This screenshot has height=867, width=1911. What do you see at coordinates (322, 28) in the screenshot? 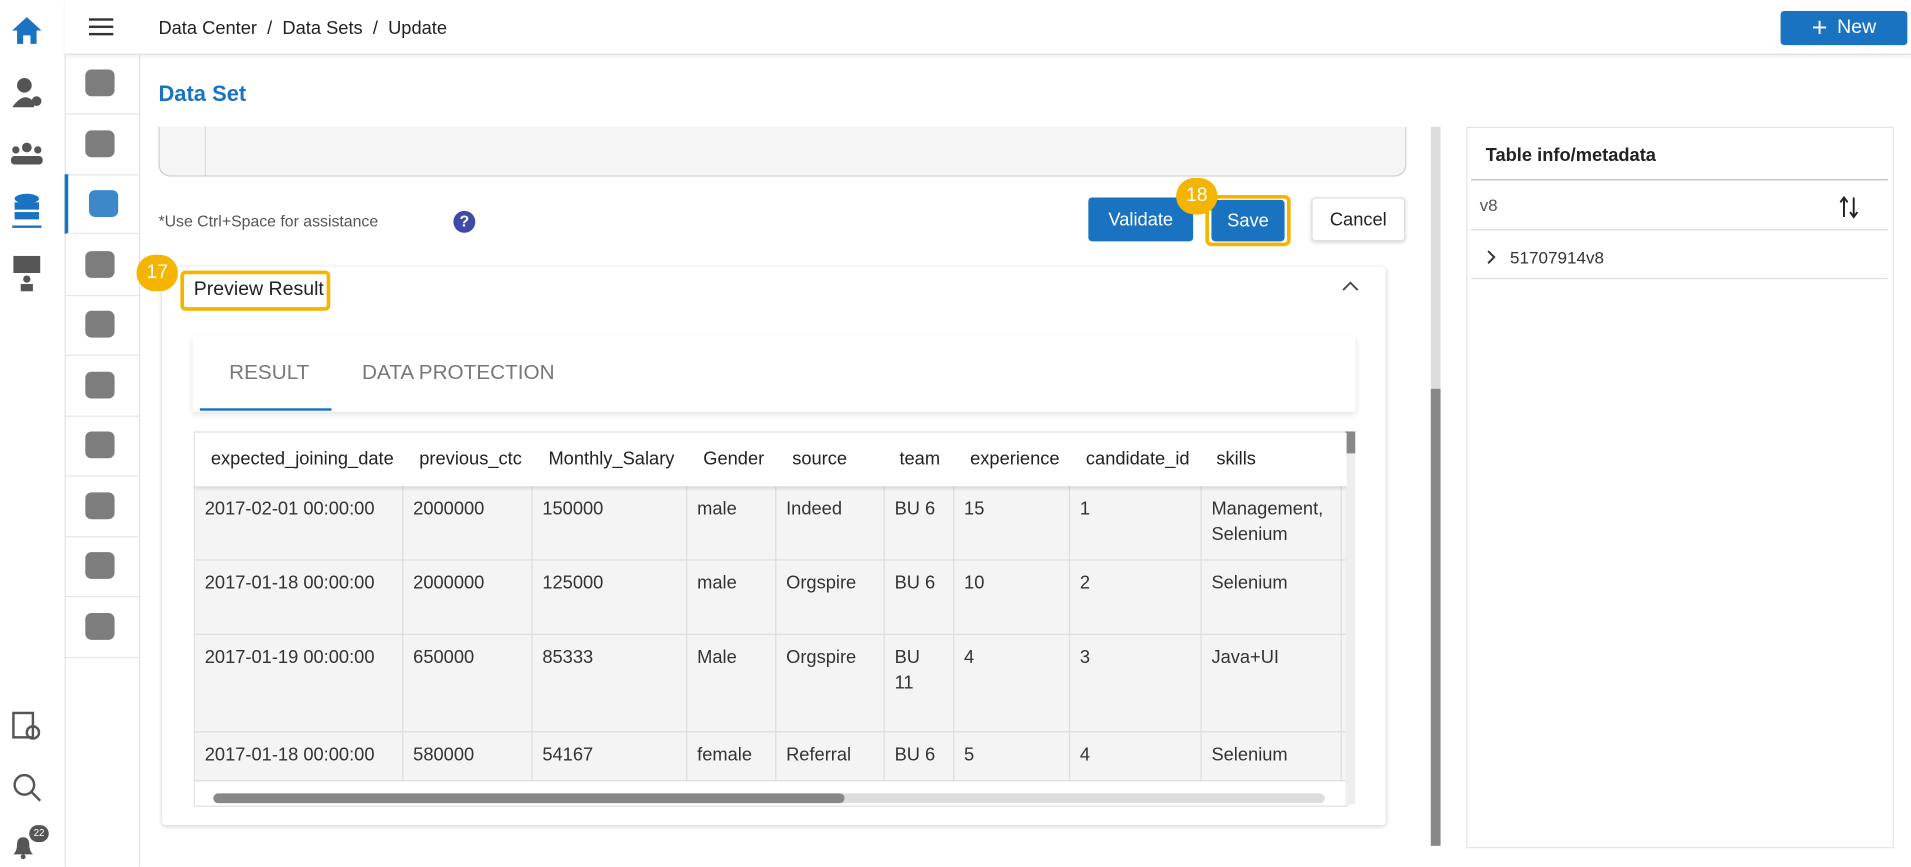
I see `breadcrumb-item: Data Sets` at bounding box center [322, 28].